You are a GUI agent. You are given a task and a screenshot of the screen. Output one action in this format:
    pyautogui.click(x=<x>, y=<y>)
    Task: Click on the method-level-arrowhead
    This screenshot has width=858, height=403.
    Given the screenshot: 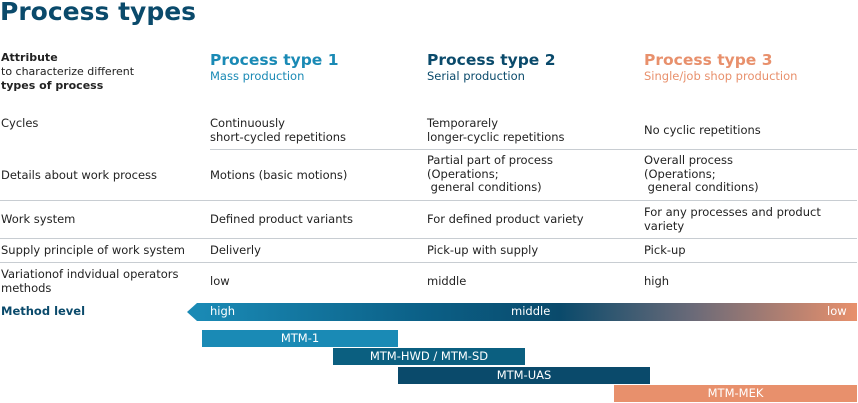 What is the action you would take?
    pyautogui.click(x=192, y=312)
    